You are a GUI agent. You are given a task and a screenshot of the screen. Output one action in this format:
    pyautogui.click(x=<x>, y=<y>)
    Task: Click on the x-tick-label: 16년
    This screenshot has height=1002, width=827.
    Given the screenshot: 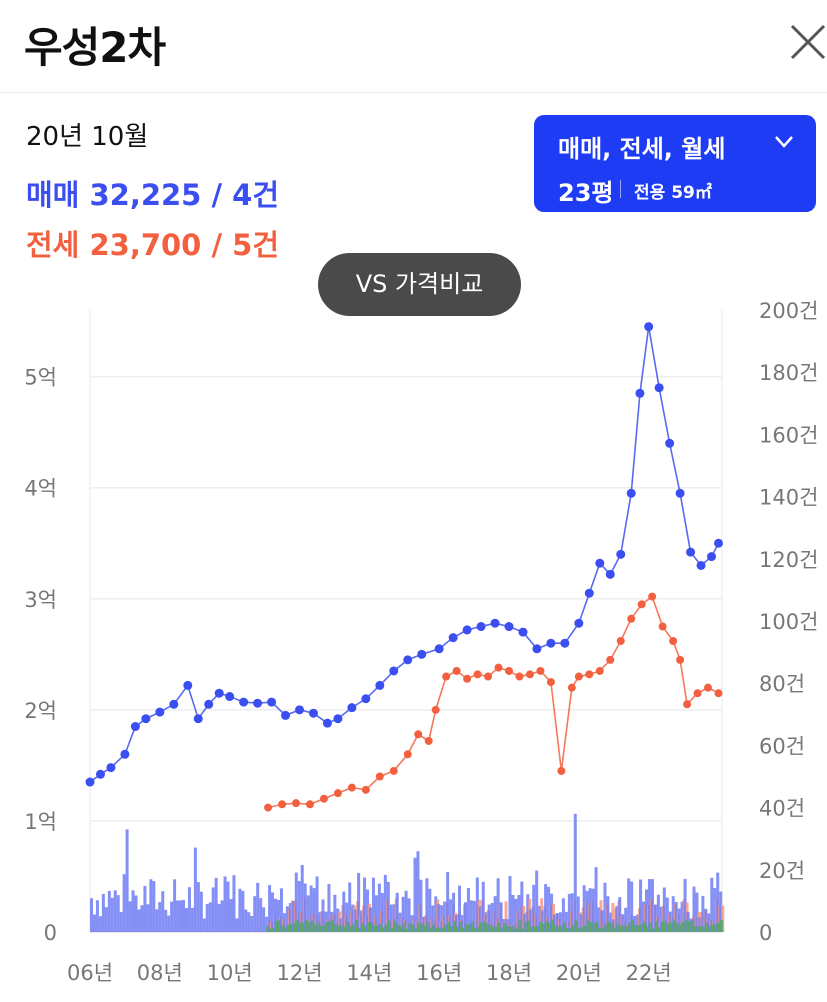 What is the action you would take?
    pyautogui.click(x=439, y=973)
    